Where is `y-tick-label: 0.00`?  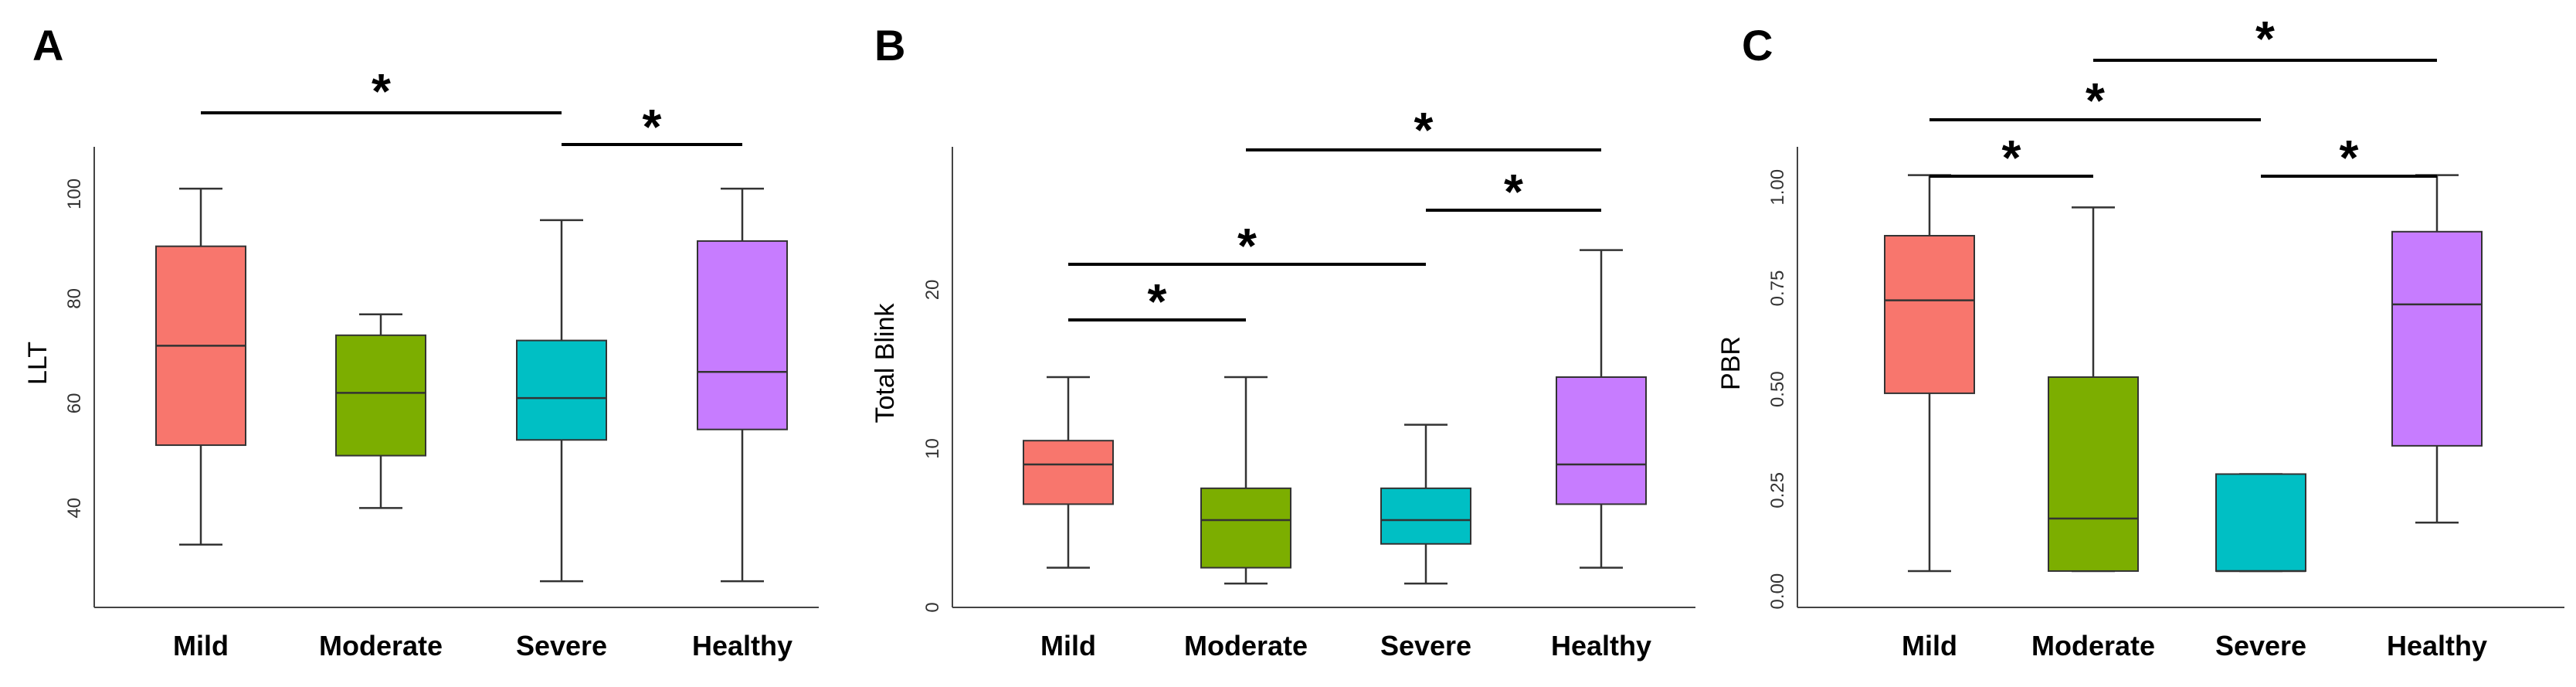
y-tick-label: 0.00 is located at coordinates (1778, 591).